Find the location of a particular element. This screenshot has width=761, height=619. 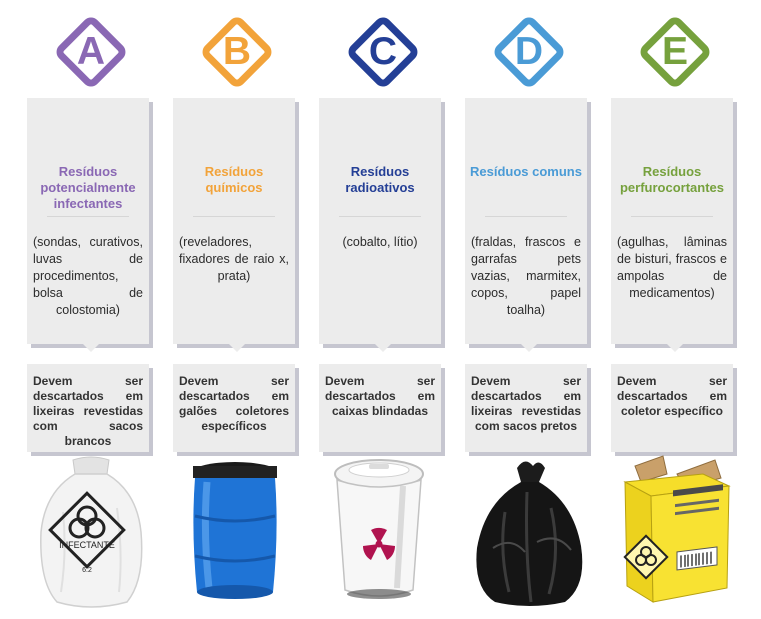

category-a-title: Resíduos potencialmente infectantes is located at coordinates (88, 187).